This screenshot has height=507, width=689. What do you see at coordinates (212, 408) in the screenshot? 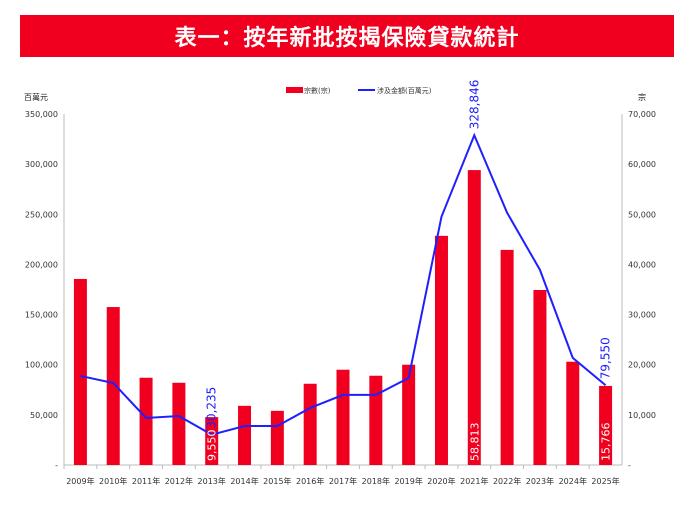
I see `line-data-label: 30,235` at bounding box center [212, 408].